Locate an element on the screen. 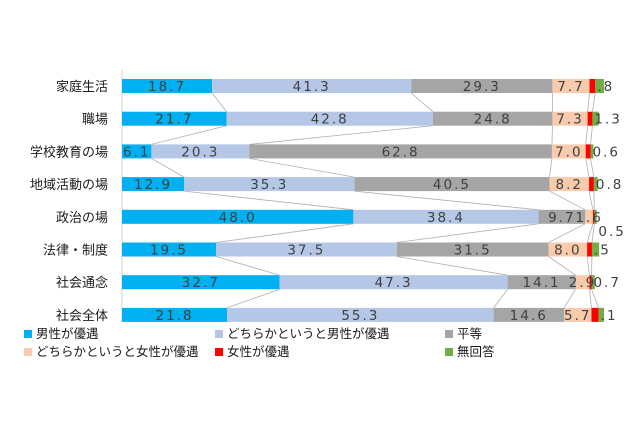 The image size is (630, 430). data-label: 0.6 is located at coordinates (606, 152).